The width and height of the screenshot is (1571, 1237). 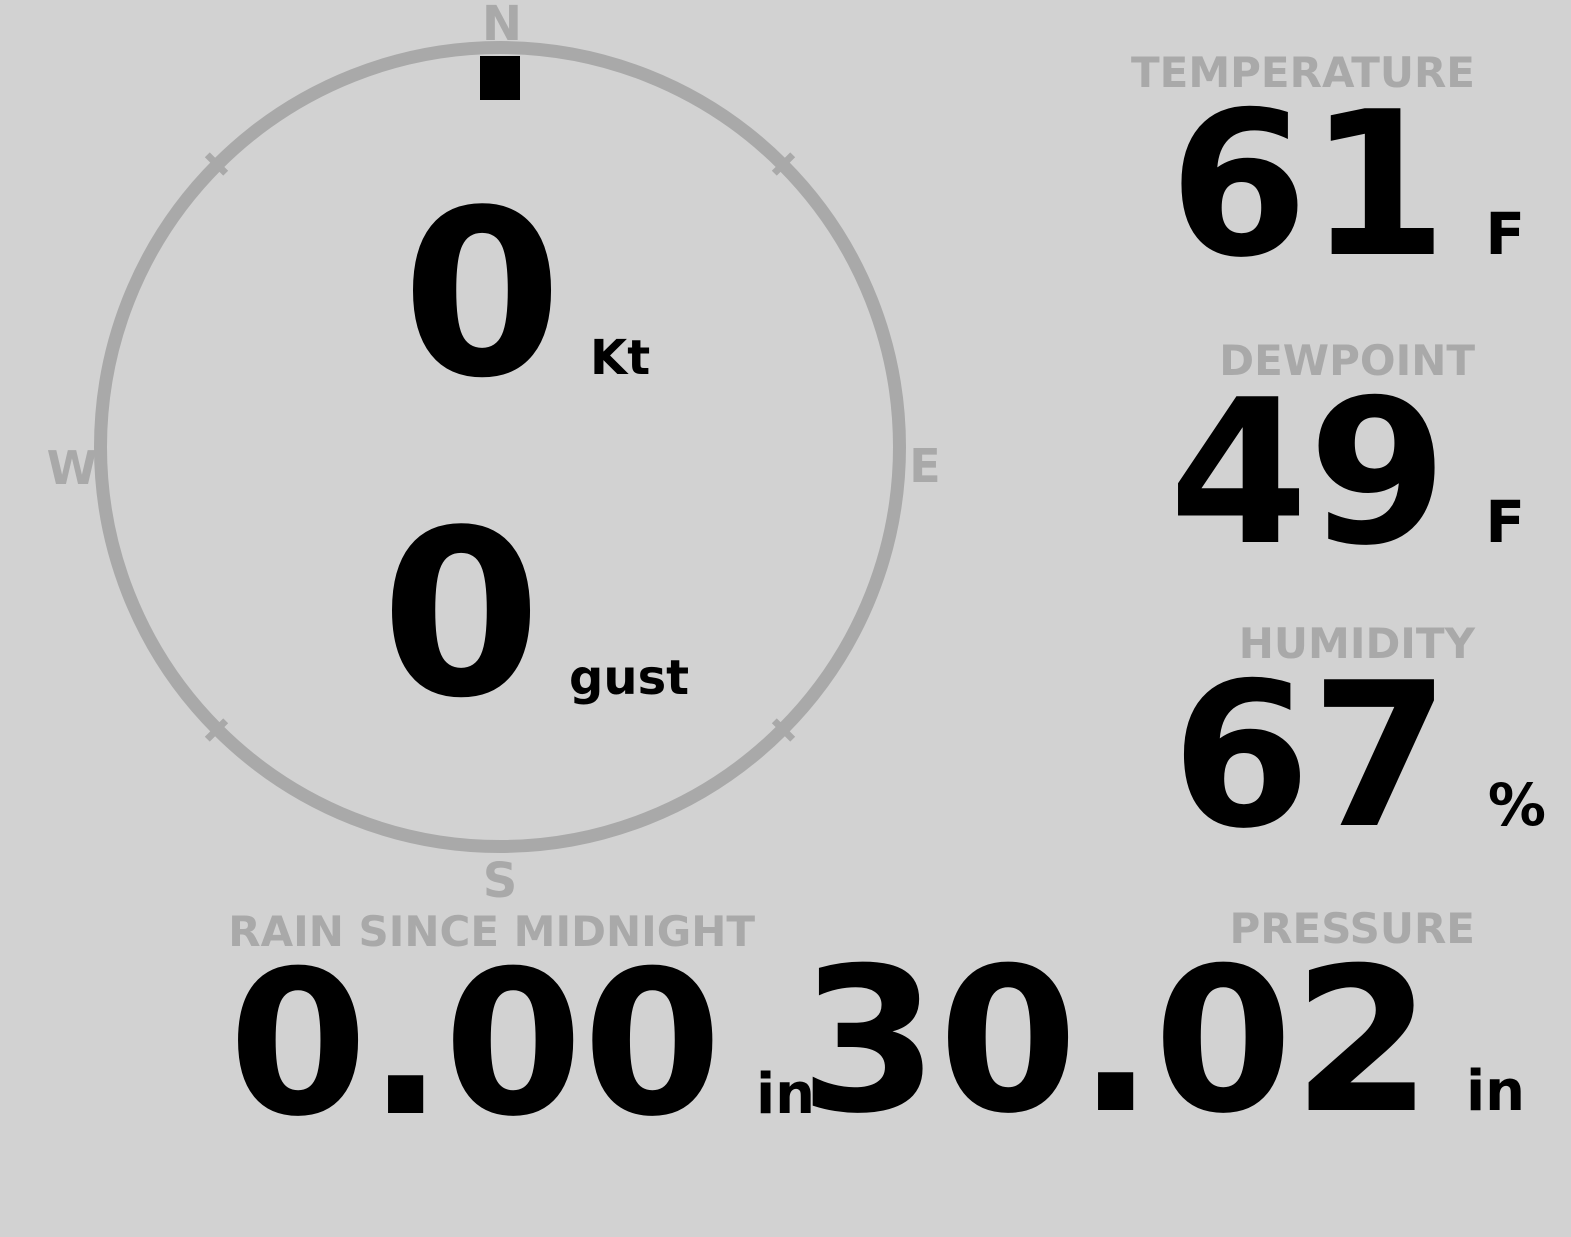 What do you see at coordinates (1115, 1041) in the screenshot?
I see `pressure-value: 30.02` at bounding box center [1115, 1041].